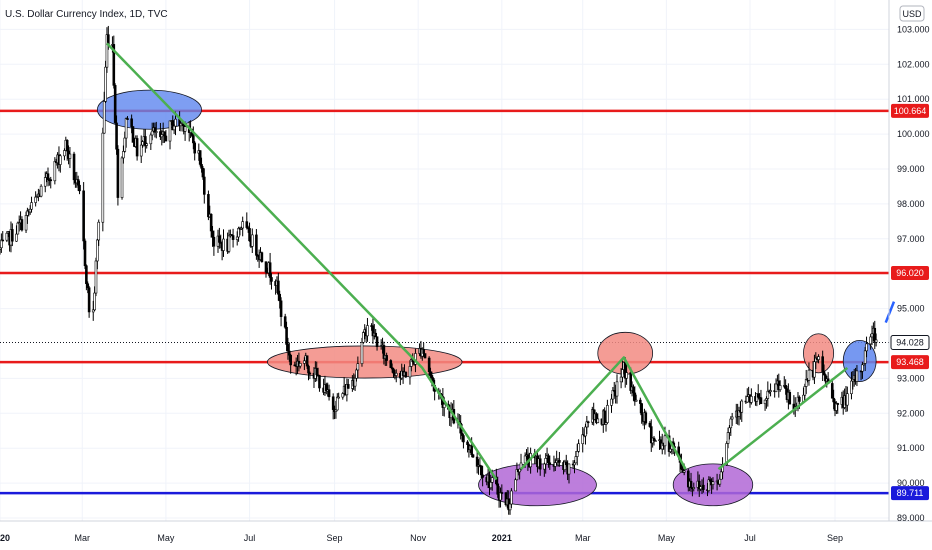 This screenshot has width=932, height=550. What do you see at coordinates (750, 538) in the screenshot?
I see `time-tick-label: Jul` at bounding box center [750, 538].